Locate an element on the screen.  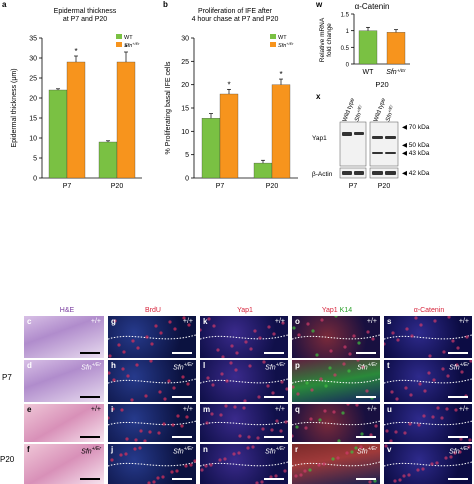
panel-w-letter: w is located at coordinates (319, 4).